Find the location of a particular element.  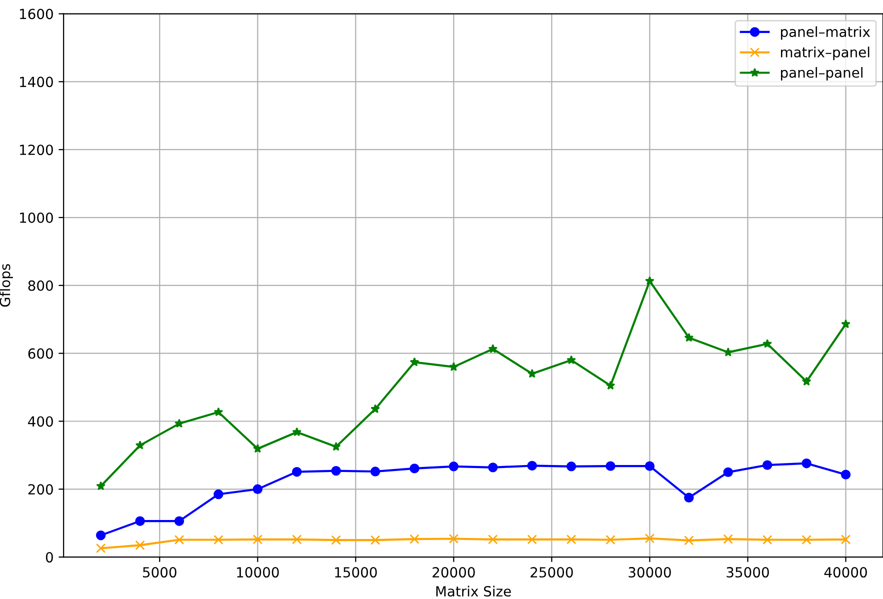

x-tick-label: 10000 is located at coordinates (258, 572).